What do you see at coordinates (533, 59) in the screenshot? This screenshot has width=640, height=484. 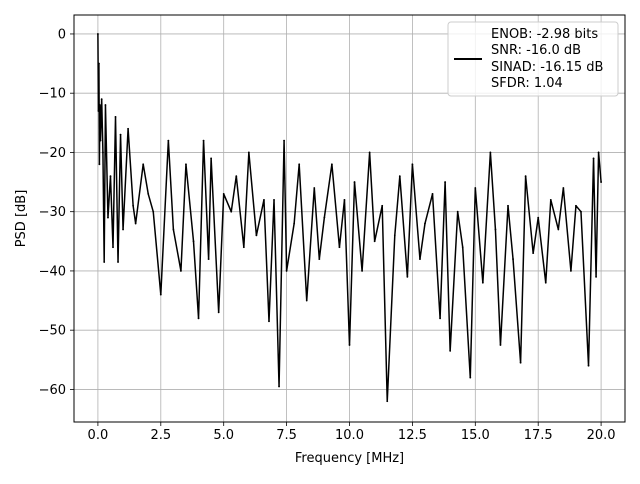 I see `legend-box` at bounding box center [533, 59].